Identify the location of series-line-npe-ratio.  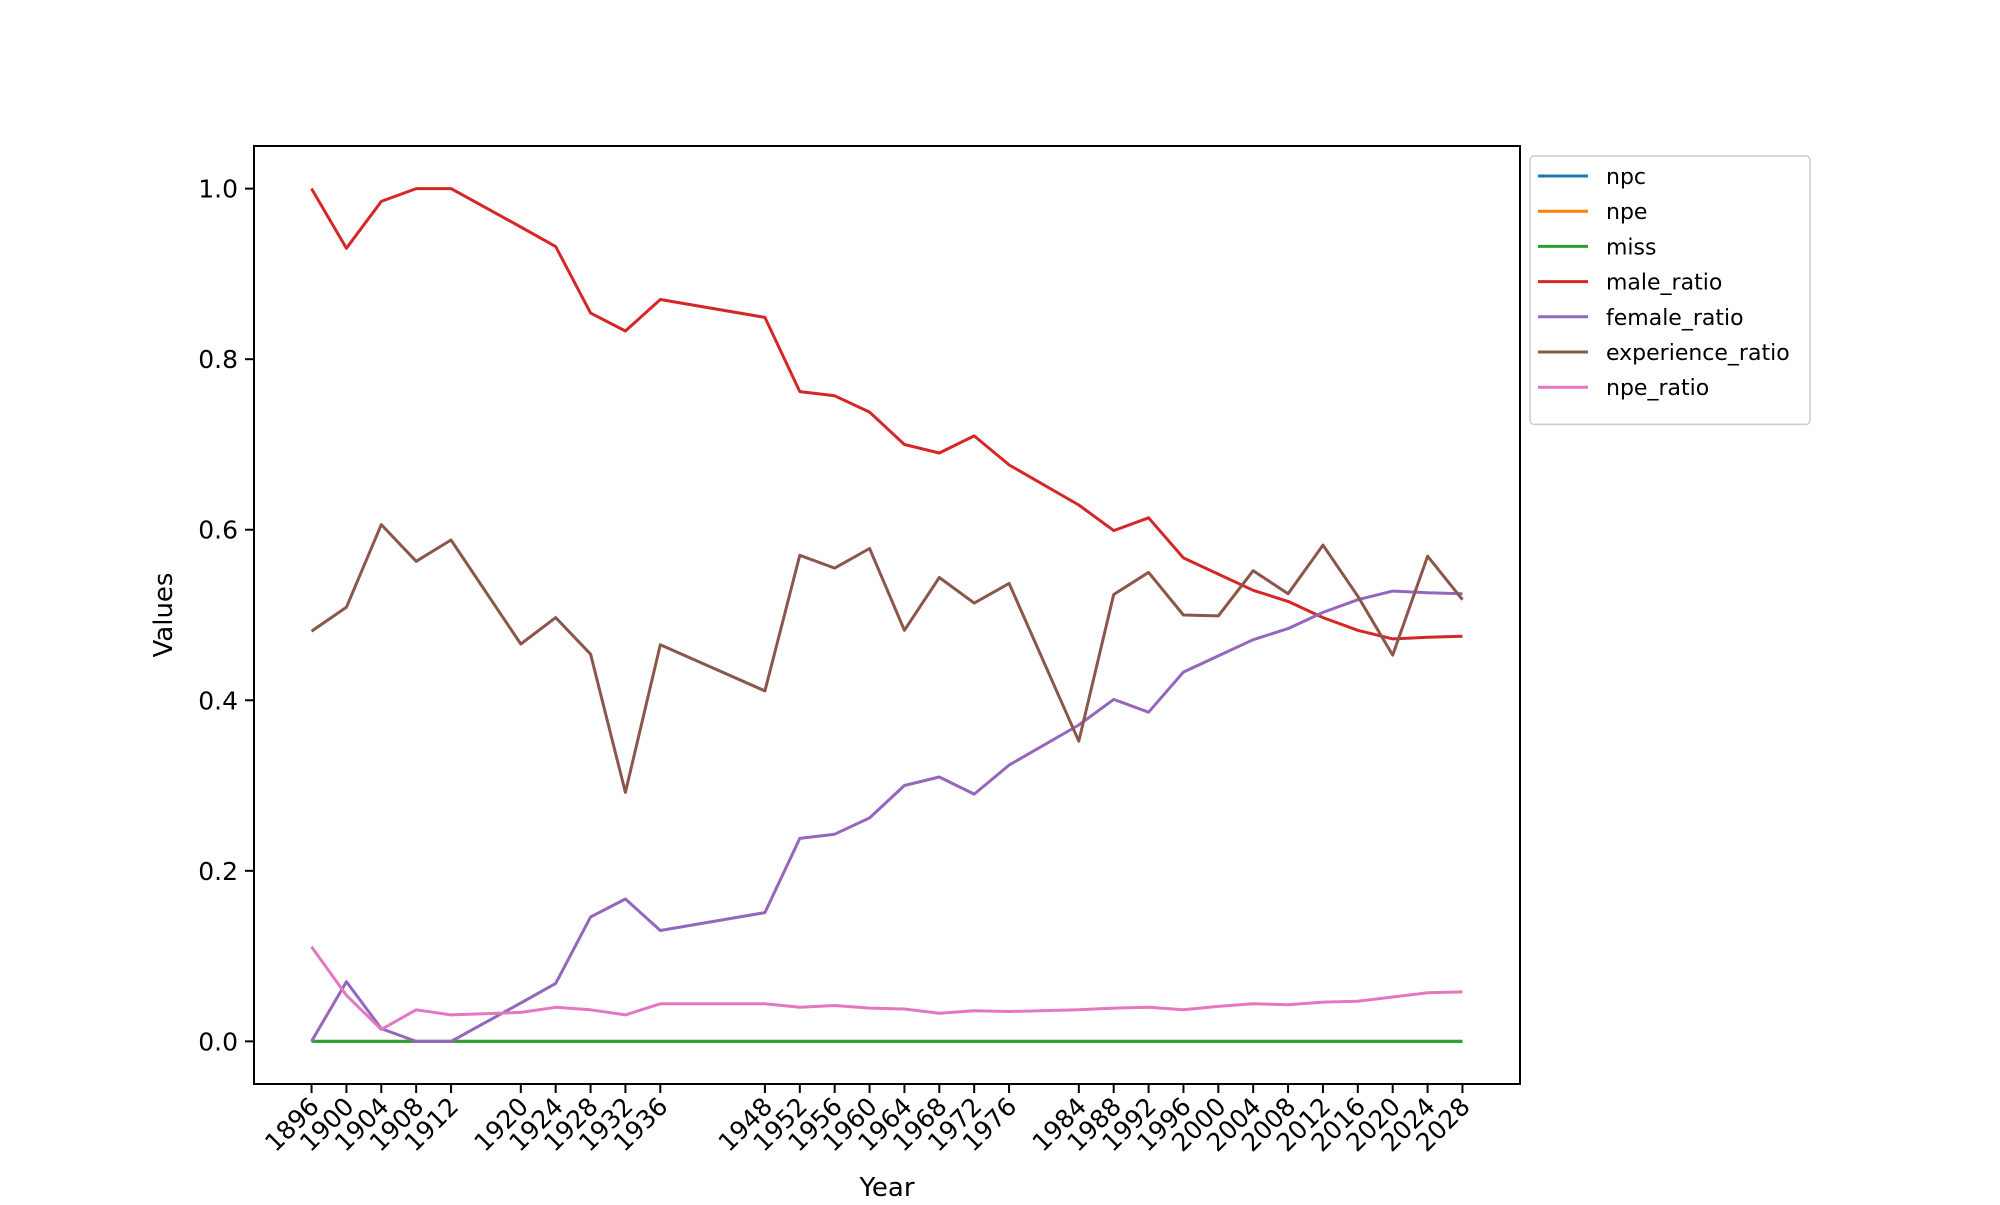
(886, 988).